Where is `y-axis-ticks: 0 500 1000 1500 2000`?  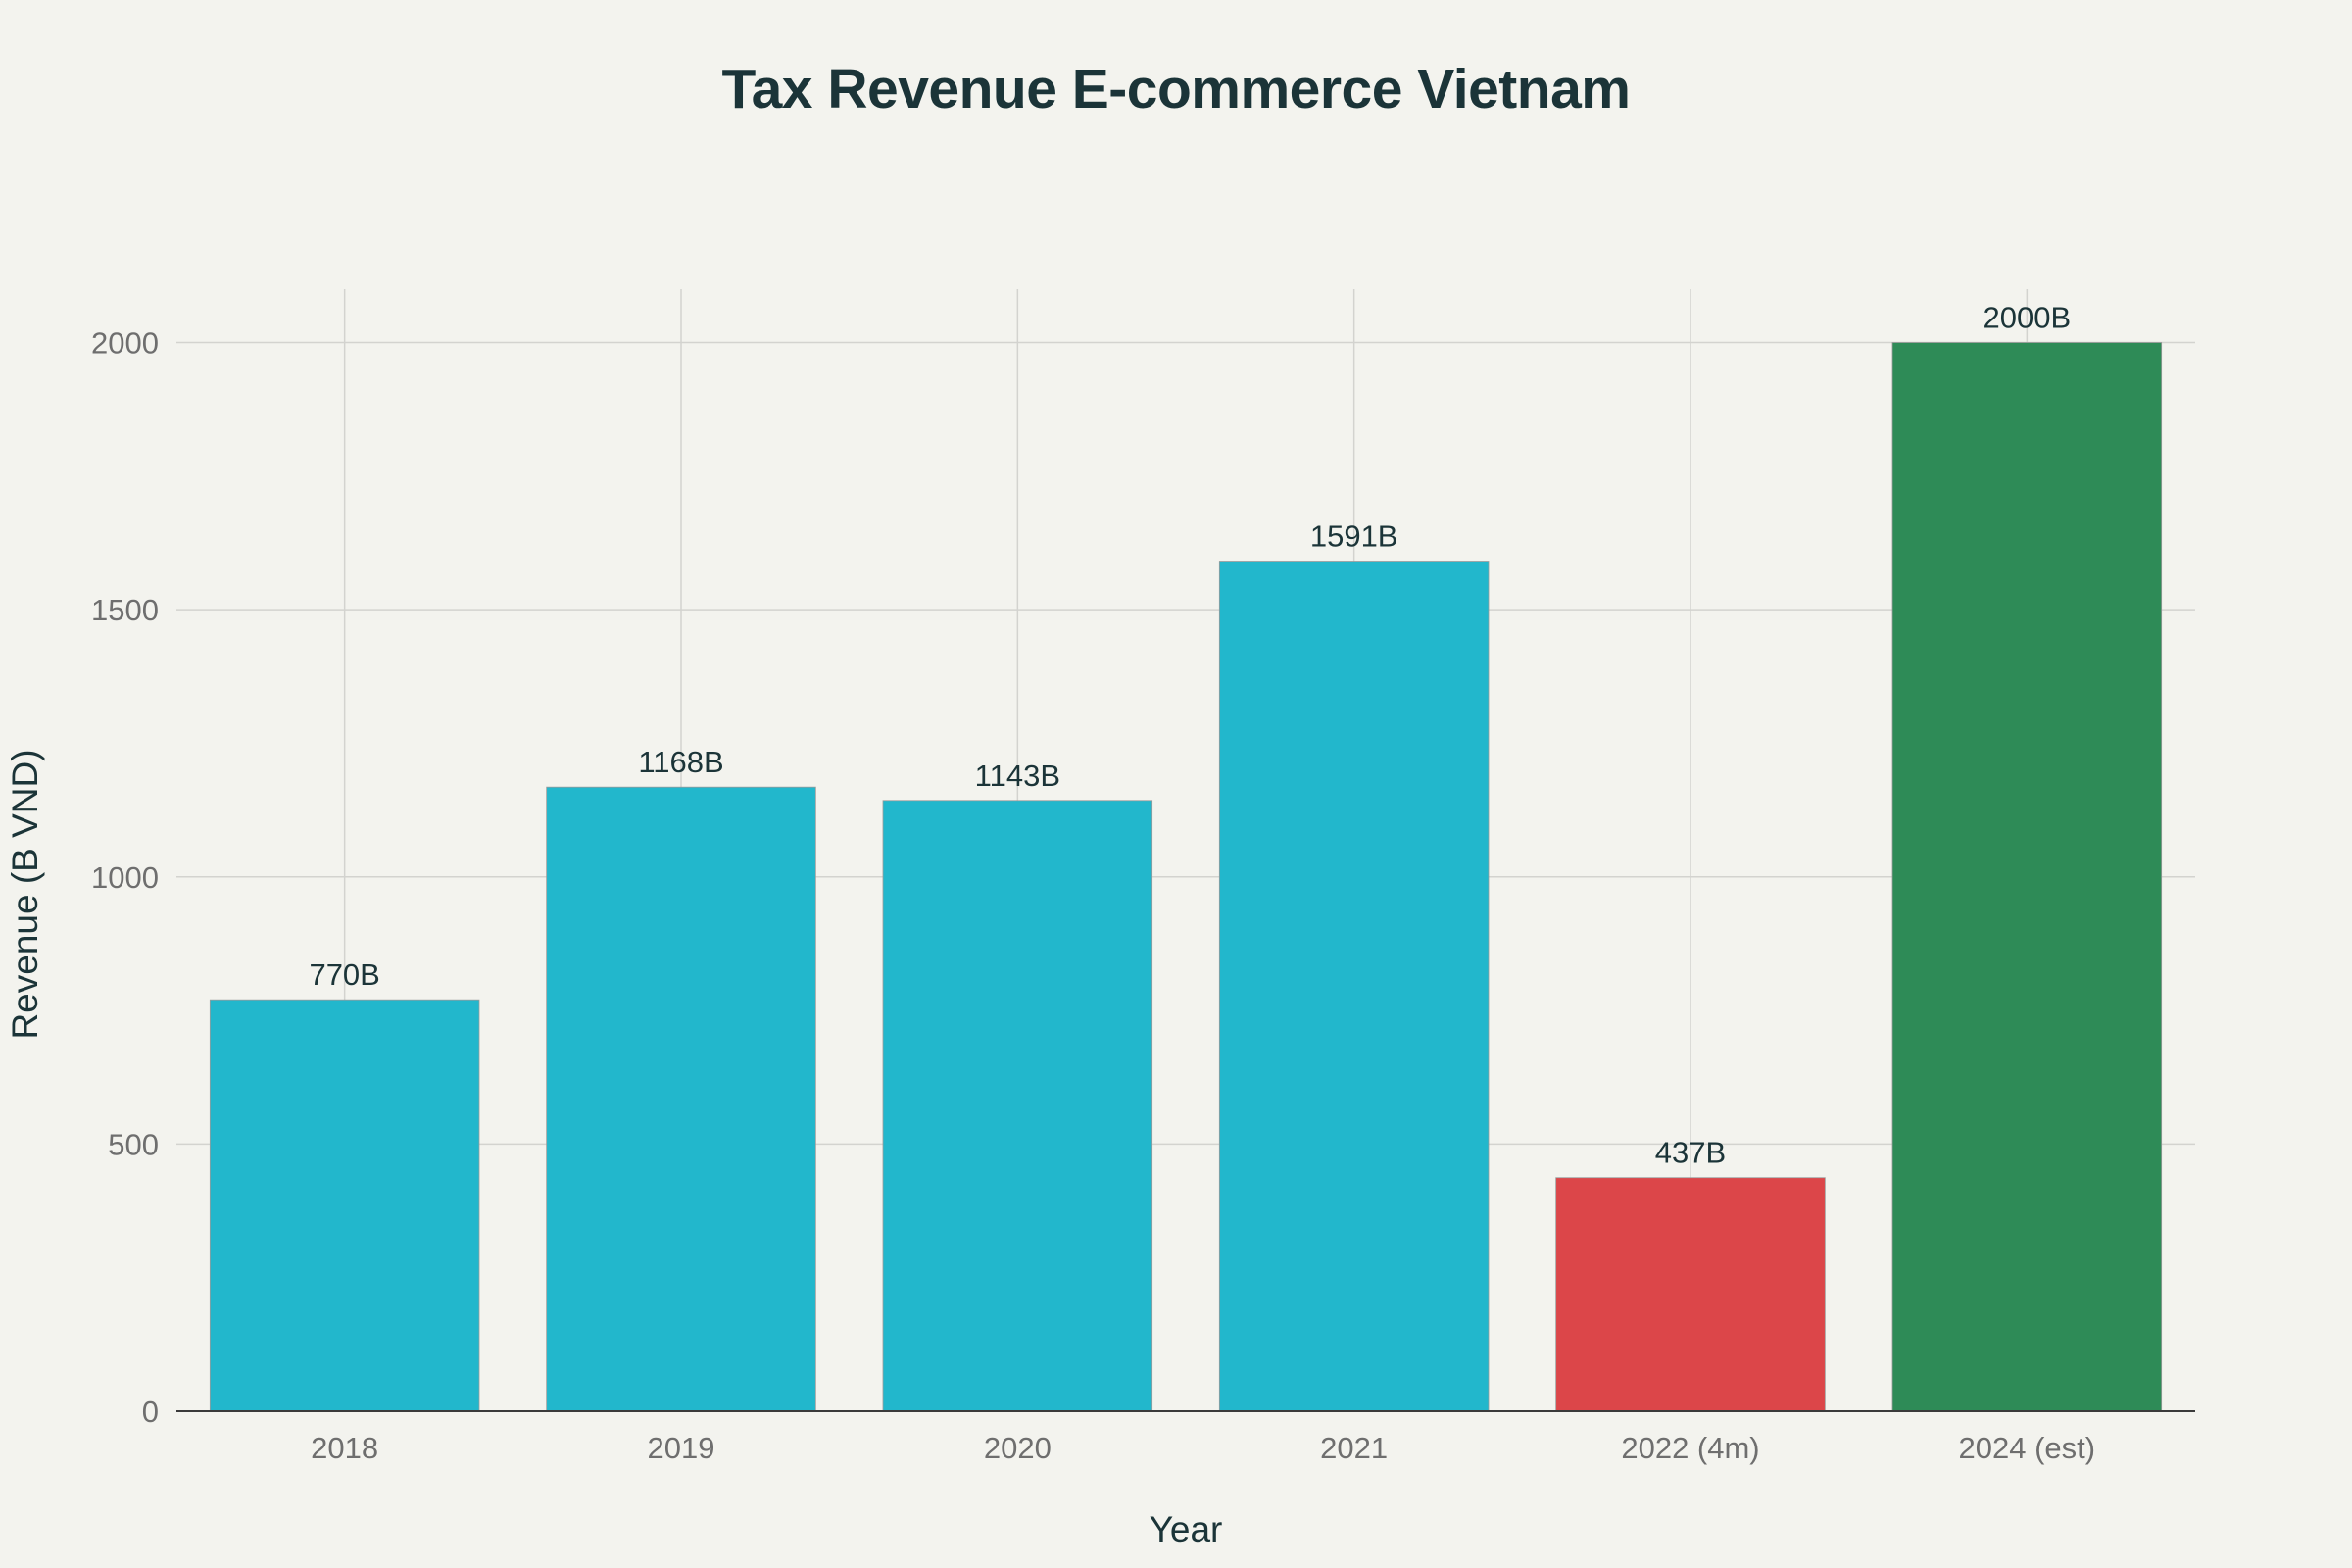 y-axis-ticks: 0 500 1000 1500 2000 is located at coordinates (125, 877).